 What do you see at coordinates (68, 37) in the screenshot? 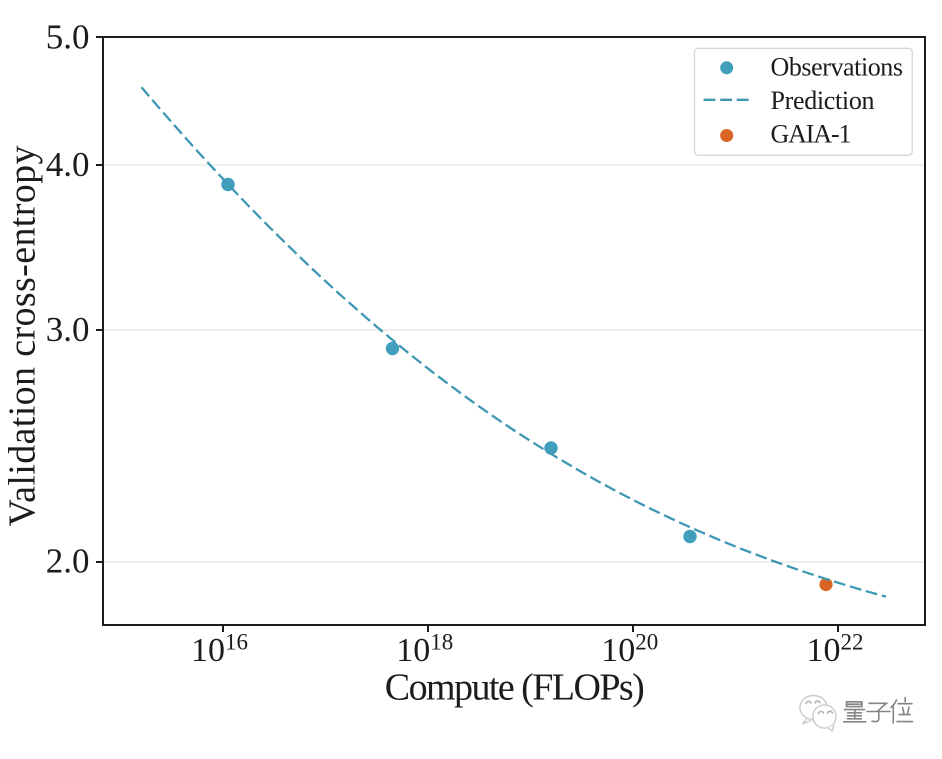
I see `svg-text: 5.0` at bounding box center [68, 37].